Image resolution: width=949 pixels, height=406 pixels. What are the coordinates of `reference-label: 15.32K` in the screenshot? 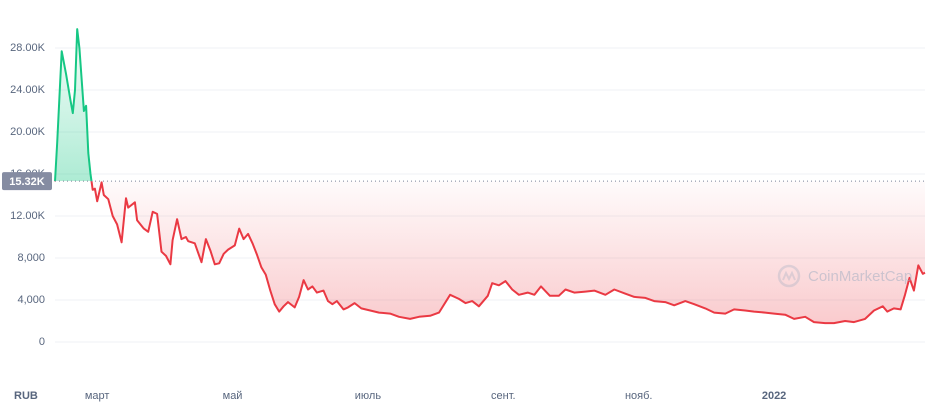 It's located at (27, 182).